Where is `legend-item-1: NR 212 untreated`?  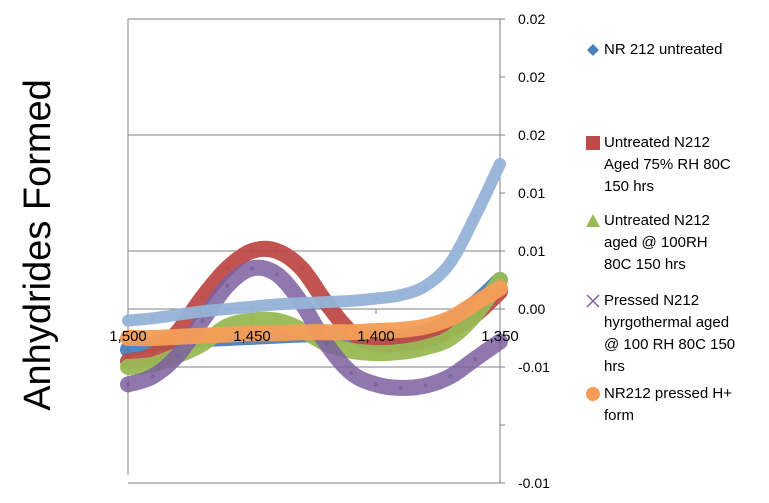 legend-item-1: NR 212 untreated is located at coordinates (654, 49).